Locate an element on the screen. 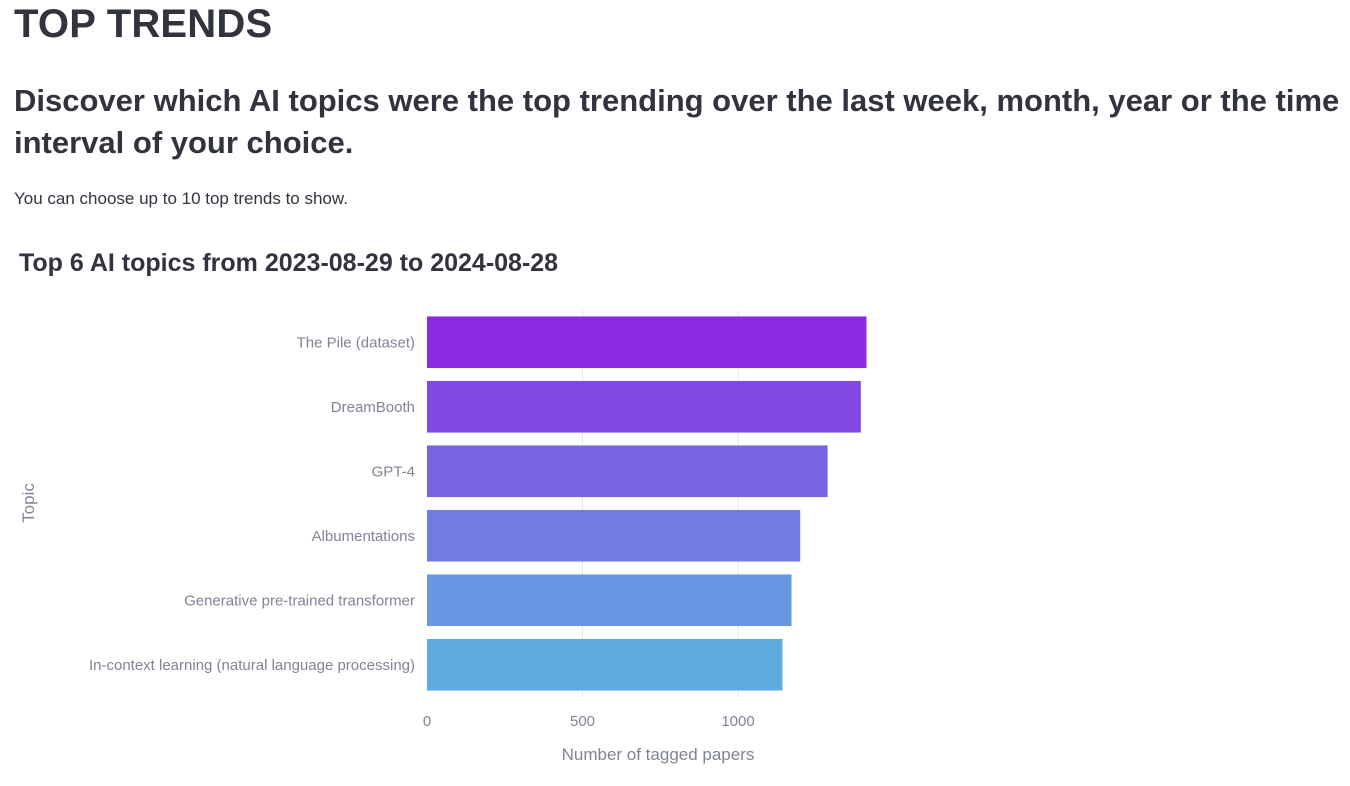 The height and width of the screenshot is (786, 1350). page-title: TOP TRENDS is located at coordinates (143, 24).